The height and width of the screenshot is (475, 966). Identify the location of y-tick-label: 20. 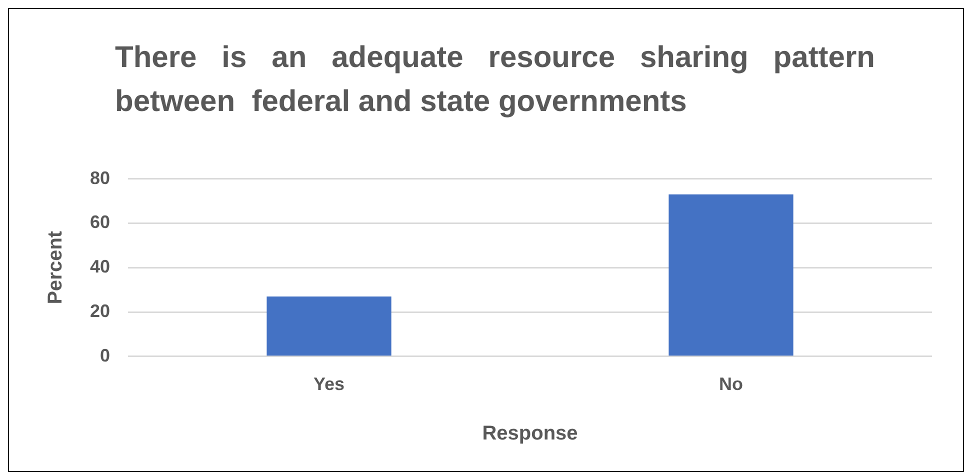
(100, 310).